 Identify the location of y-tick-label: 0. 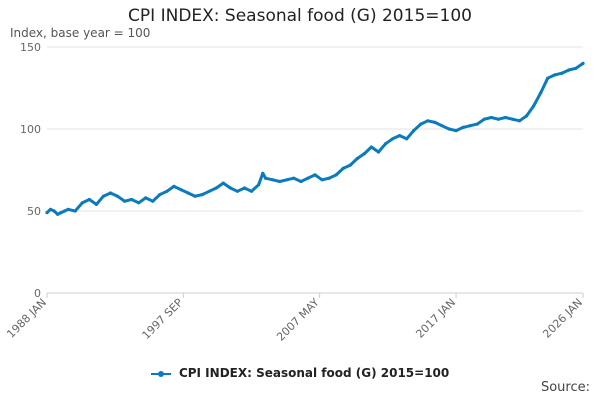
(37, 293).